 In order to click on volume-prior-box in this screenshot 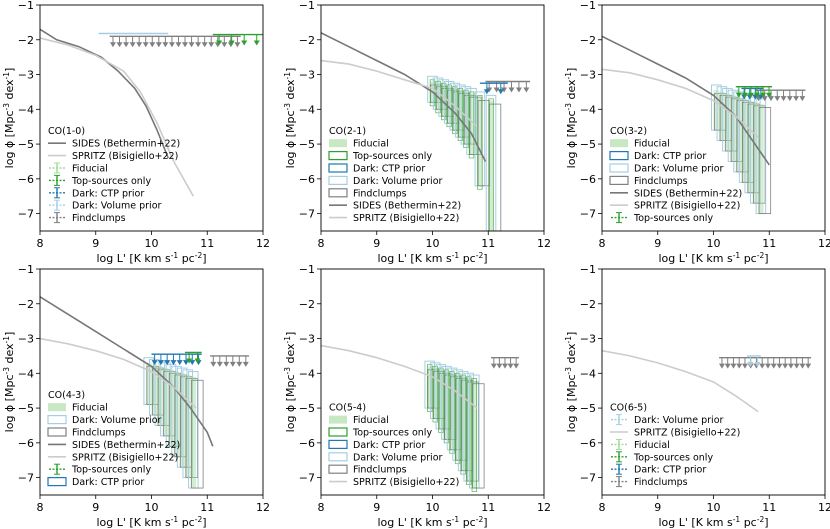, I will do `click(491, 162)`.